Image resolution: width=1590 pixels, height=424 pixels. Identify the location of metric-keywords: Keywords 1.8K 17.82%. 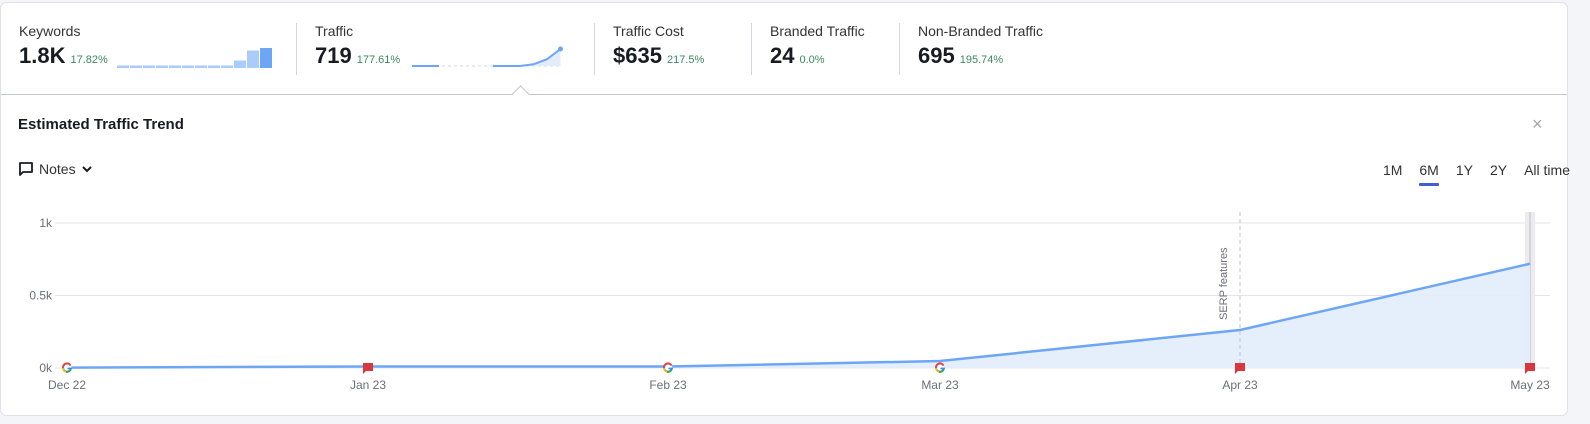
(149, 49).